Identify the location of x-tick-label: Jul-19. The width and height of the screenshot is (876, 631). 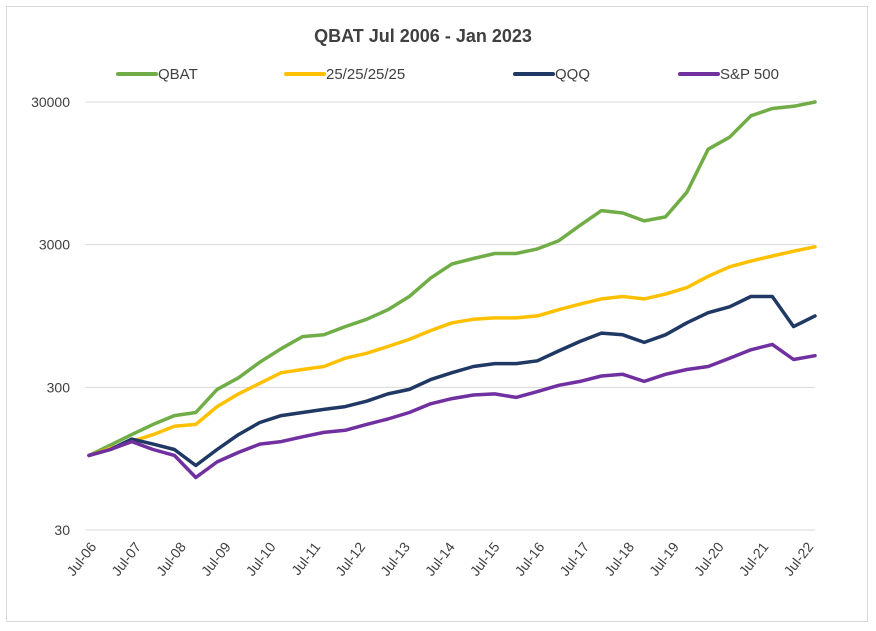
(664, 559).